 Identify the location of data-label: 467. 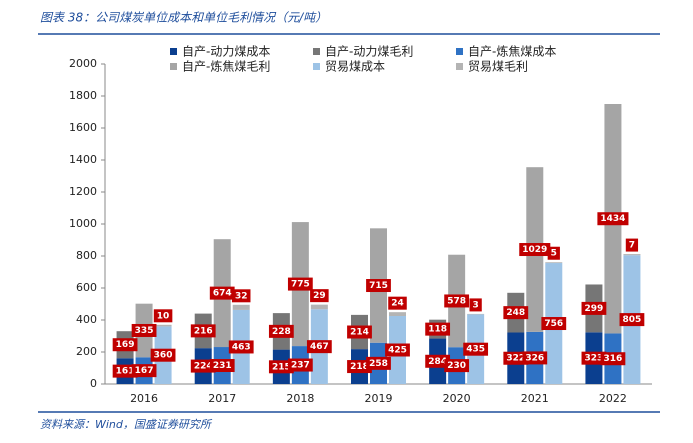
(319, 347).